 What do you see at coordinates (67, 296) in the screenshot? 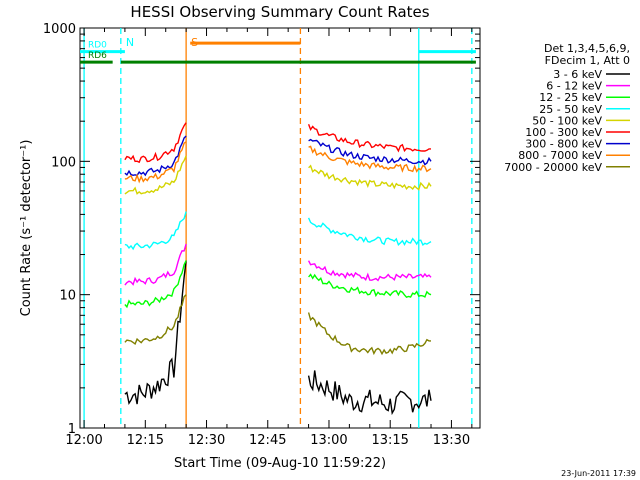
I see `y-tick-label: 10` at bounding box center [67, 296].